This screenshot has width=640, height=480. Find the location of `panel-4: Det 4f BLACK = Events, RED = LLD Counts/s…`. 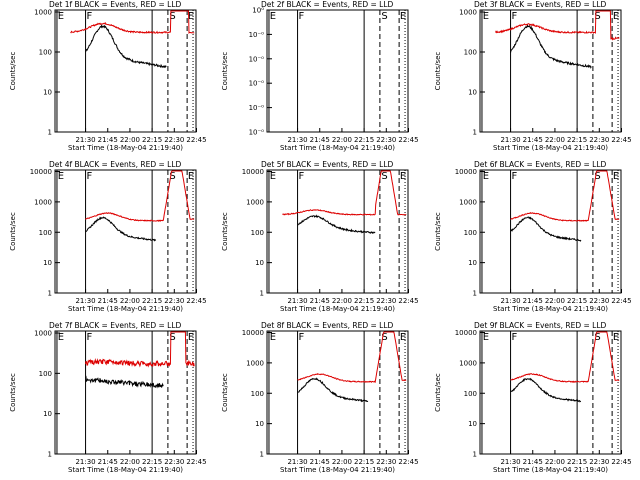

panel-4: Det 4f BLACK = Events, RED = LLD Counts/s… is located at coordinates (108, 236).